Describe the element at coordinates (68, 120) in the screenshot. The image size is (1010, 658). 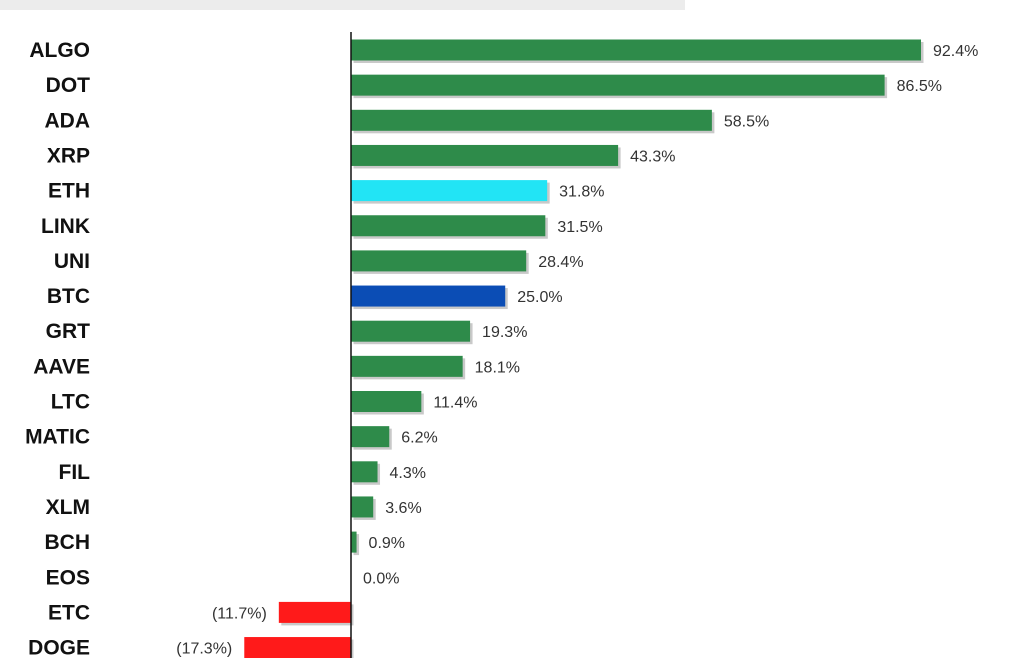
I see `category-label-ada: ADA` at that location.